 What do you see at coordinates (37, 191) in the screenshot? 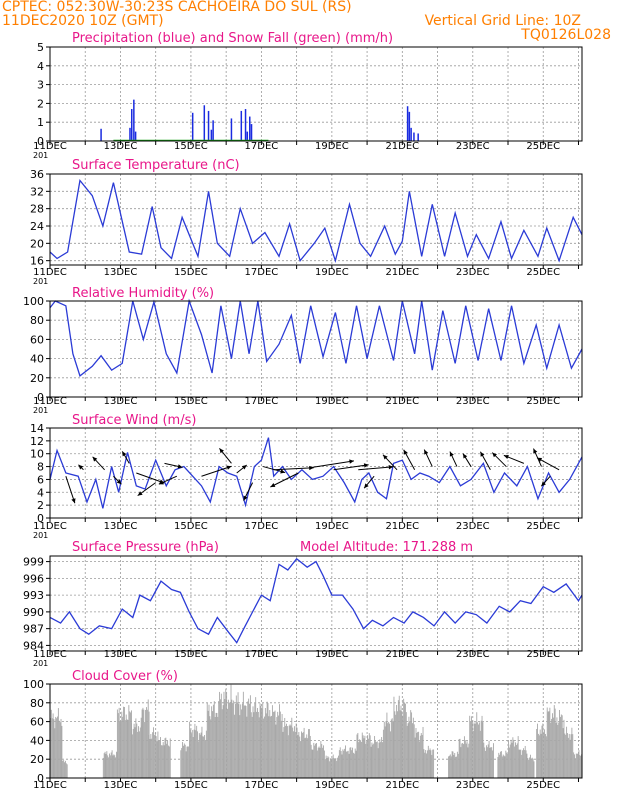
I see `y-tick-label: 32` at bounding box center [37, 191].